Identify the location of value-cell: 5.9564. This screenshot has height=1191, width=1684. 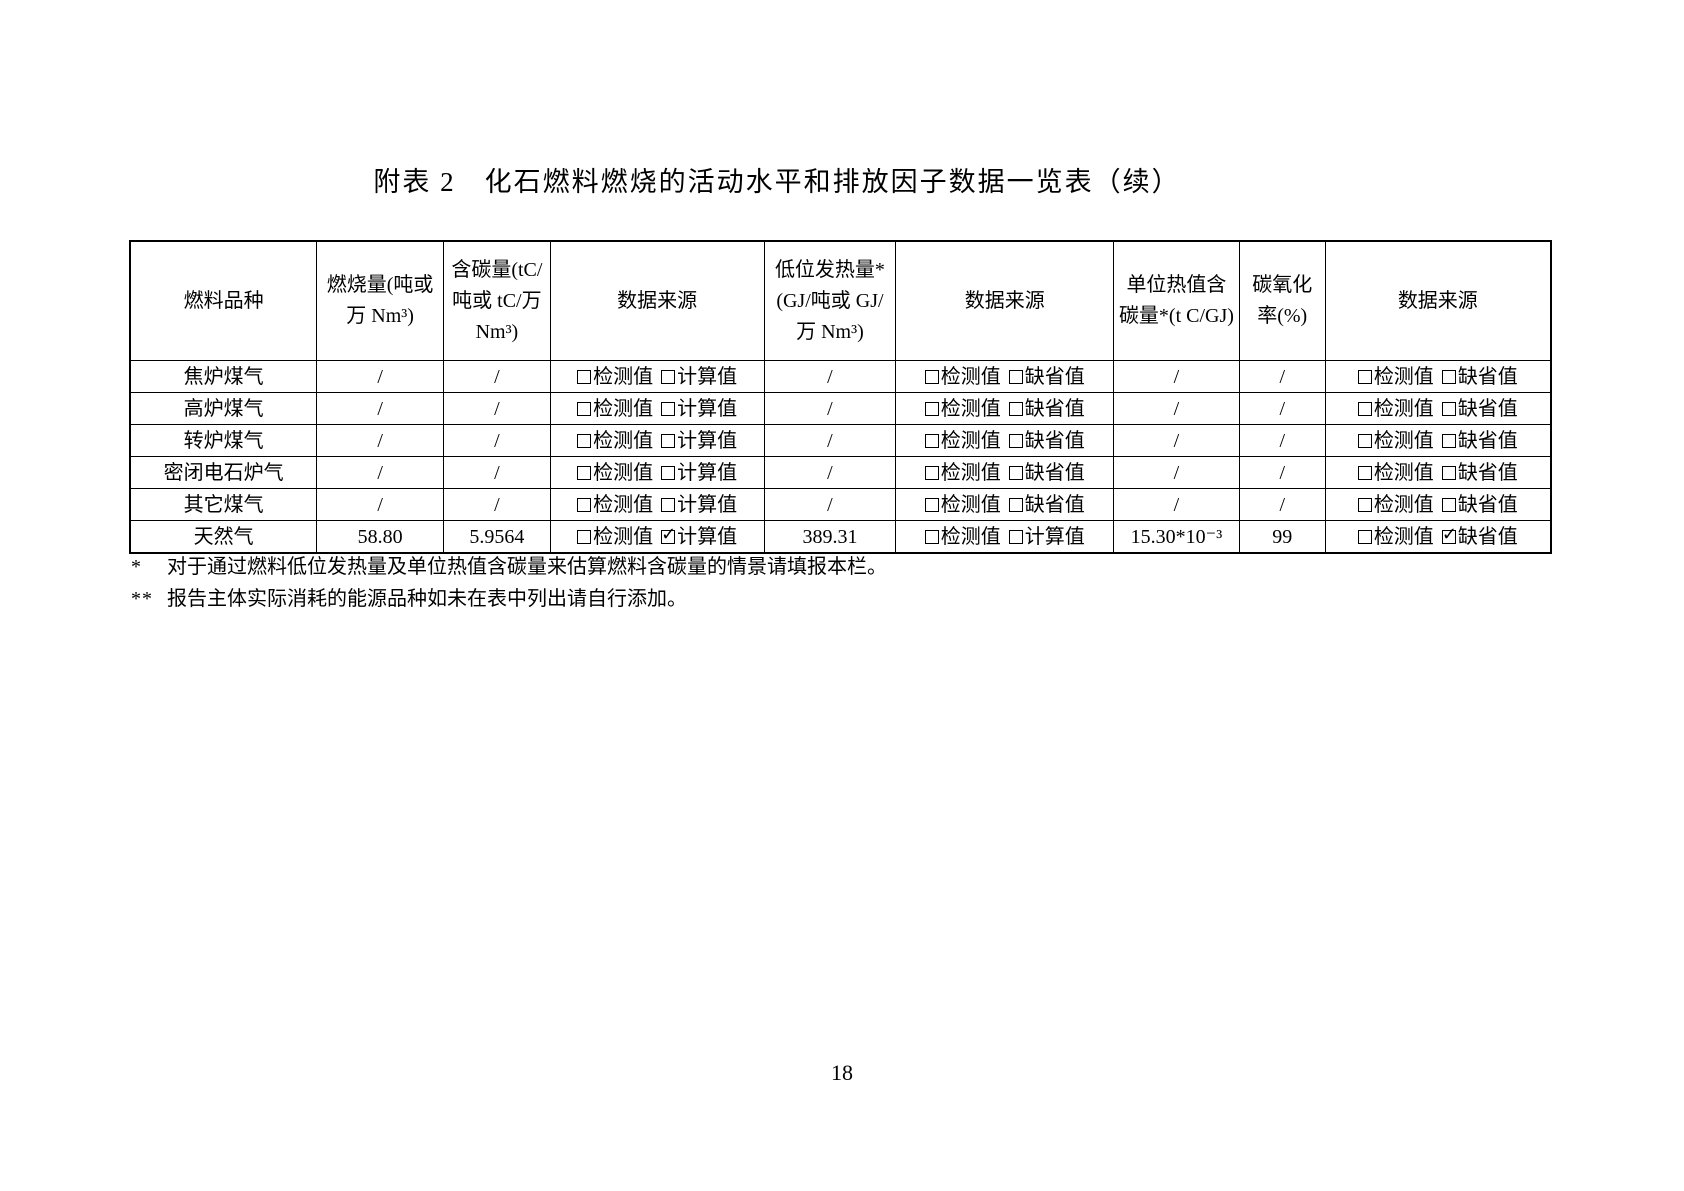
(496, 537).